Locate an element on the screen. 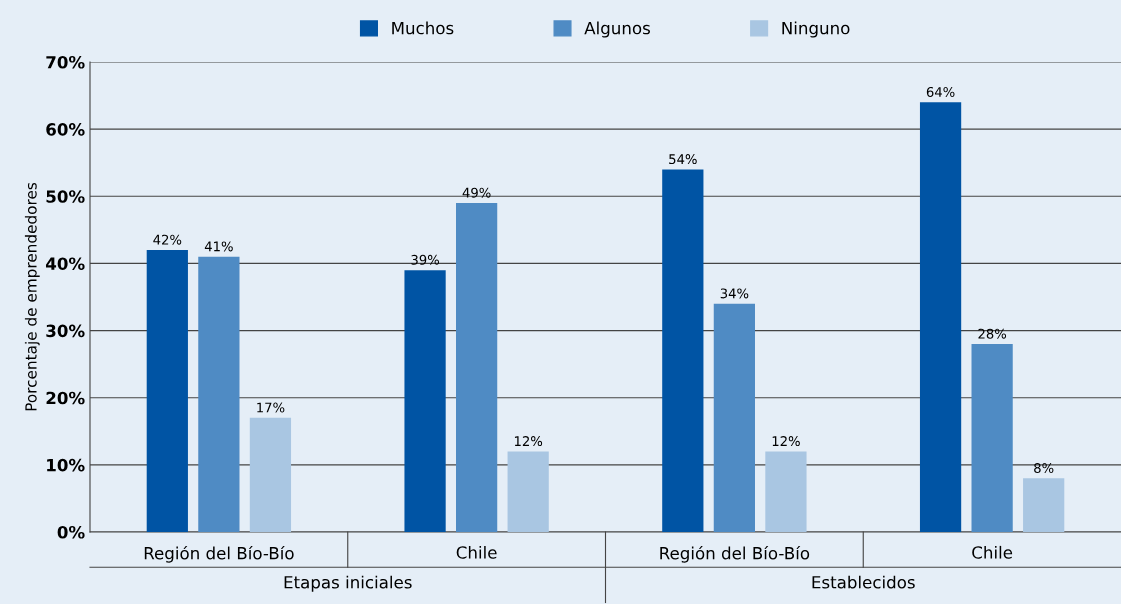 This screenshot has width=1121, height=604. data-label: 49% is located at coordinates (476, 192).